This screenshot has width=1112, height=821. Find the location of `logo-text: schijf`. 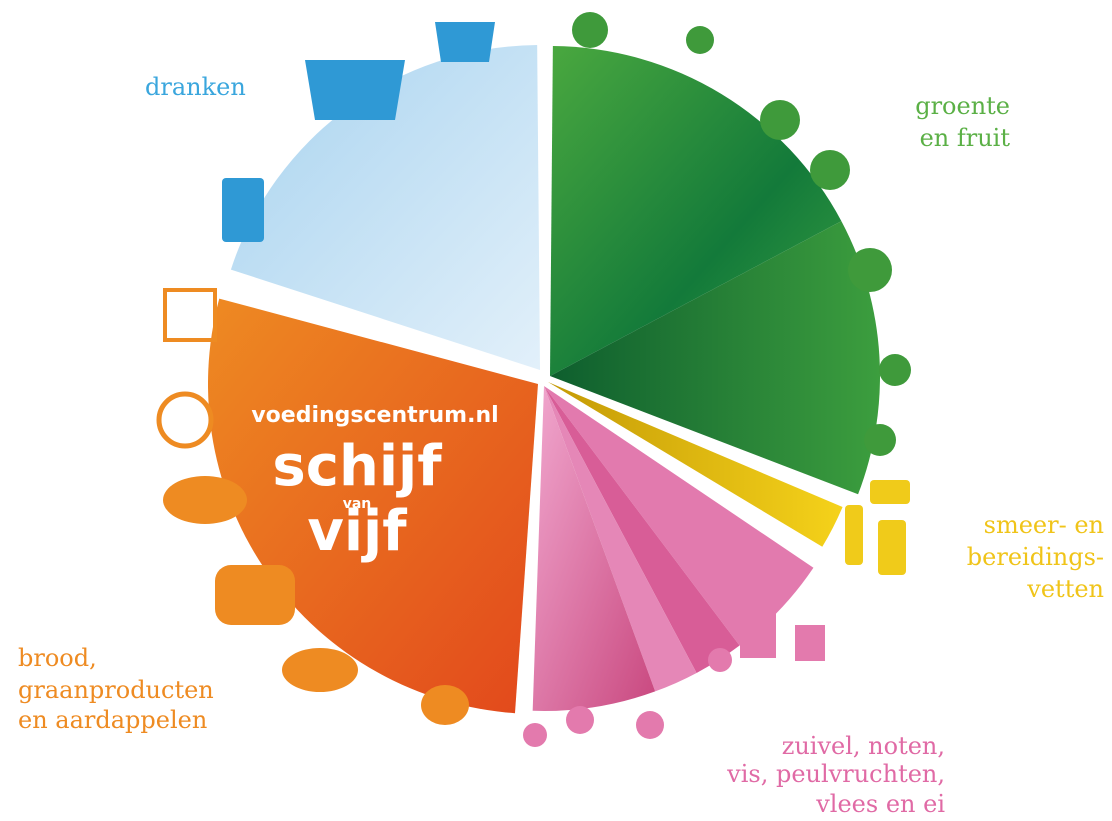

logo-text: schijf is located at coordinates (357, 466).